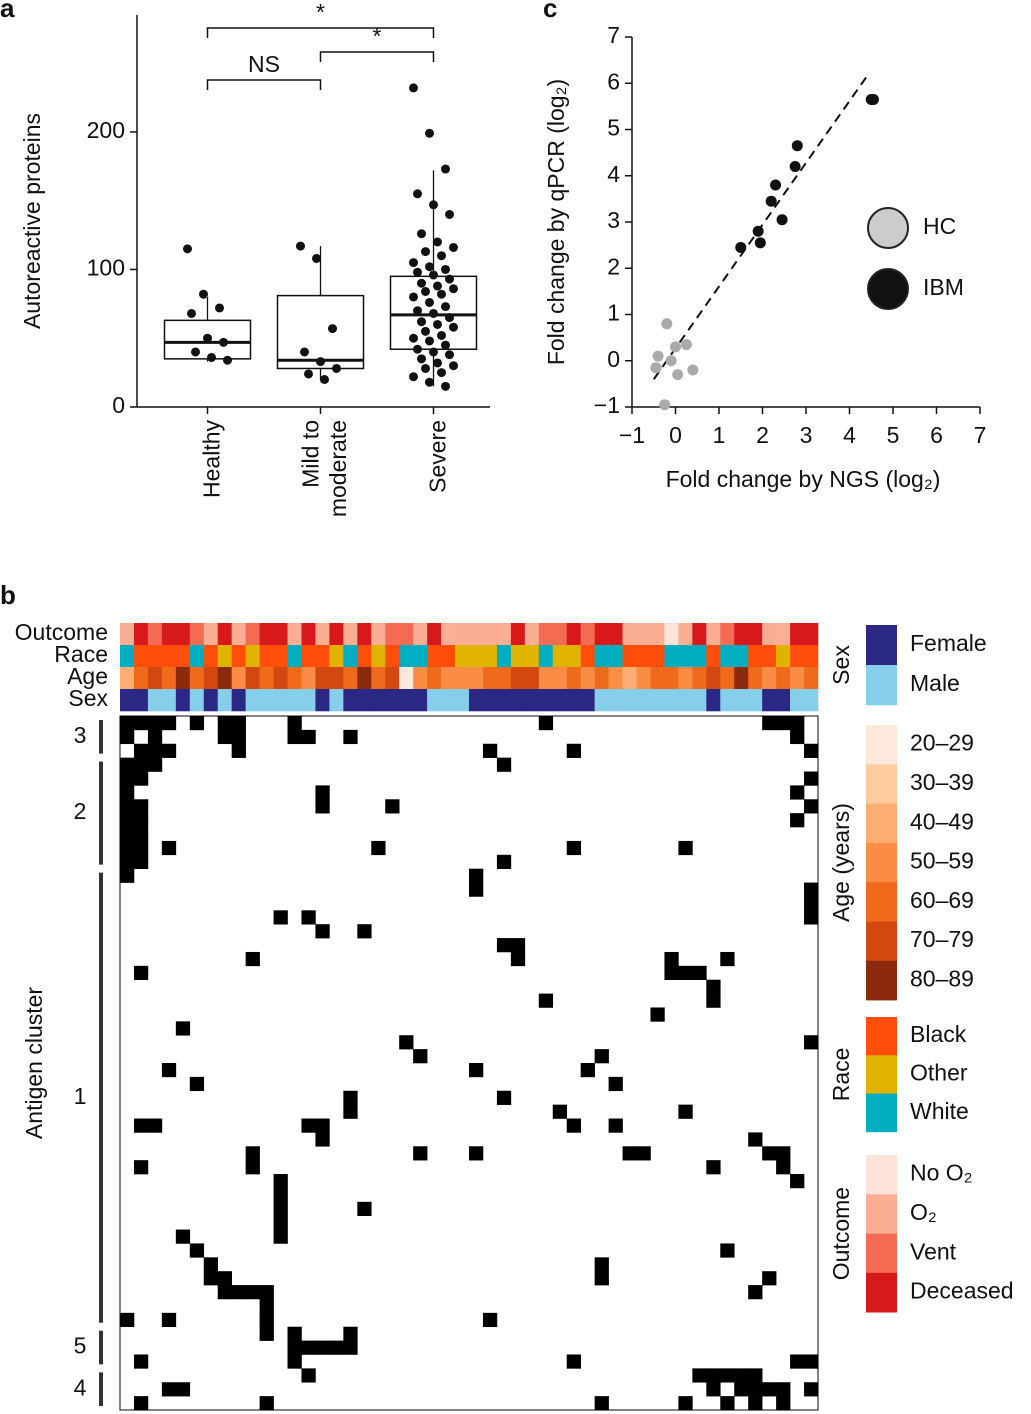 This screenshot has height=1414, width=1031. Describe the element at coordinates (841, 862) in the screenshot. I see `legend-title: Age (years)` at that location.